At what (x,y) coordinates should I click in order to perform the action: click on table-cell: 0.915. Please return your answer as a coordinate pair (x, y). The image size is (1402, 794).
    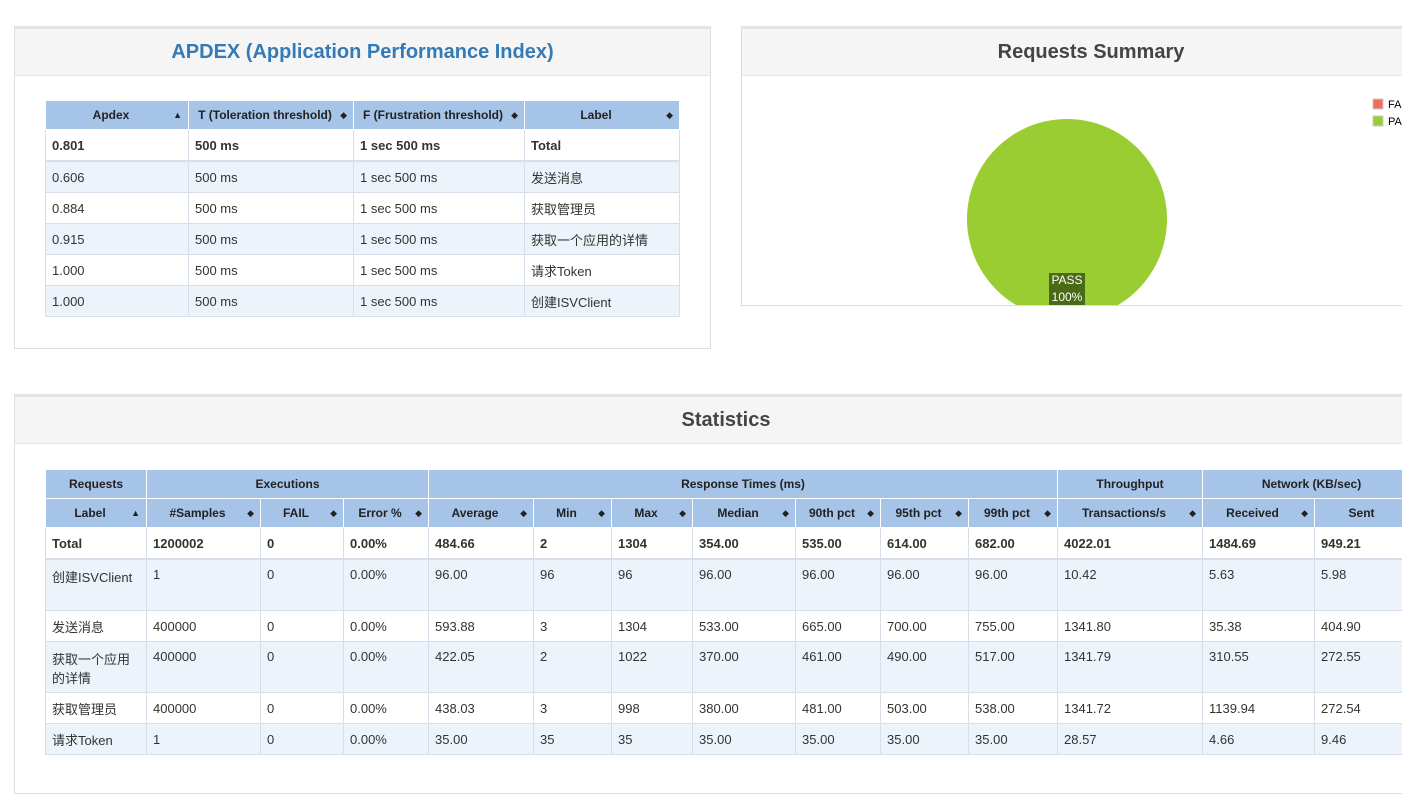
    Looking at the image, I should click on (117, 239).